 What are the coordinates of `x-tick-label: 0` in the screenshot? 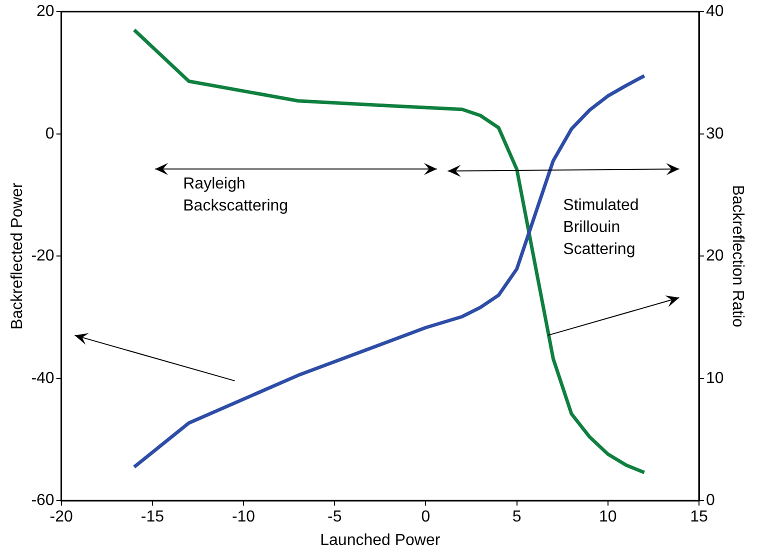 It's located at (425, 517).